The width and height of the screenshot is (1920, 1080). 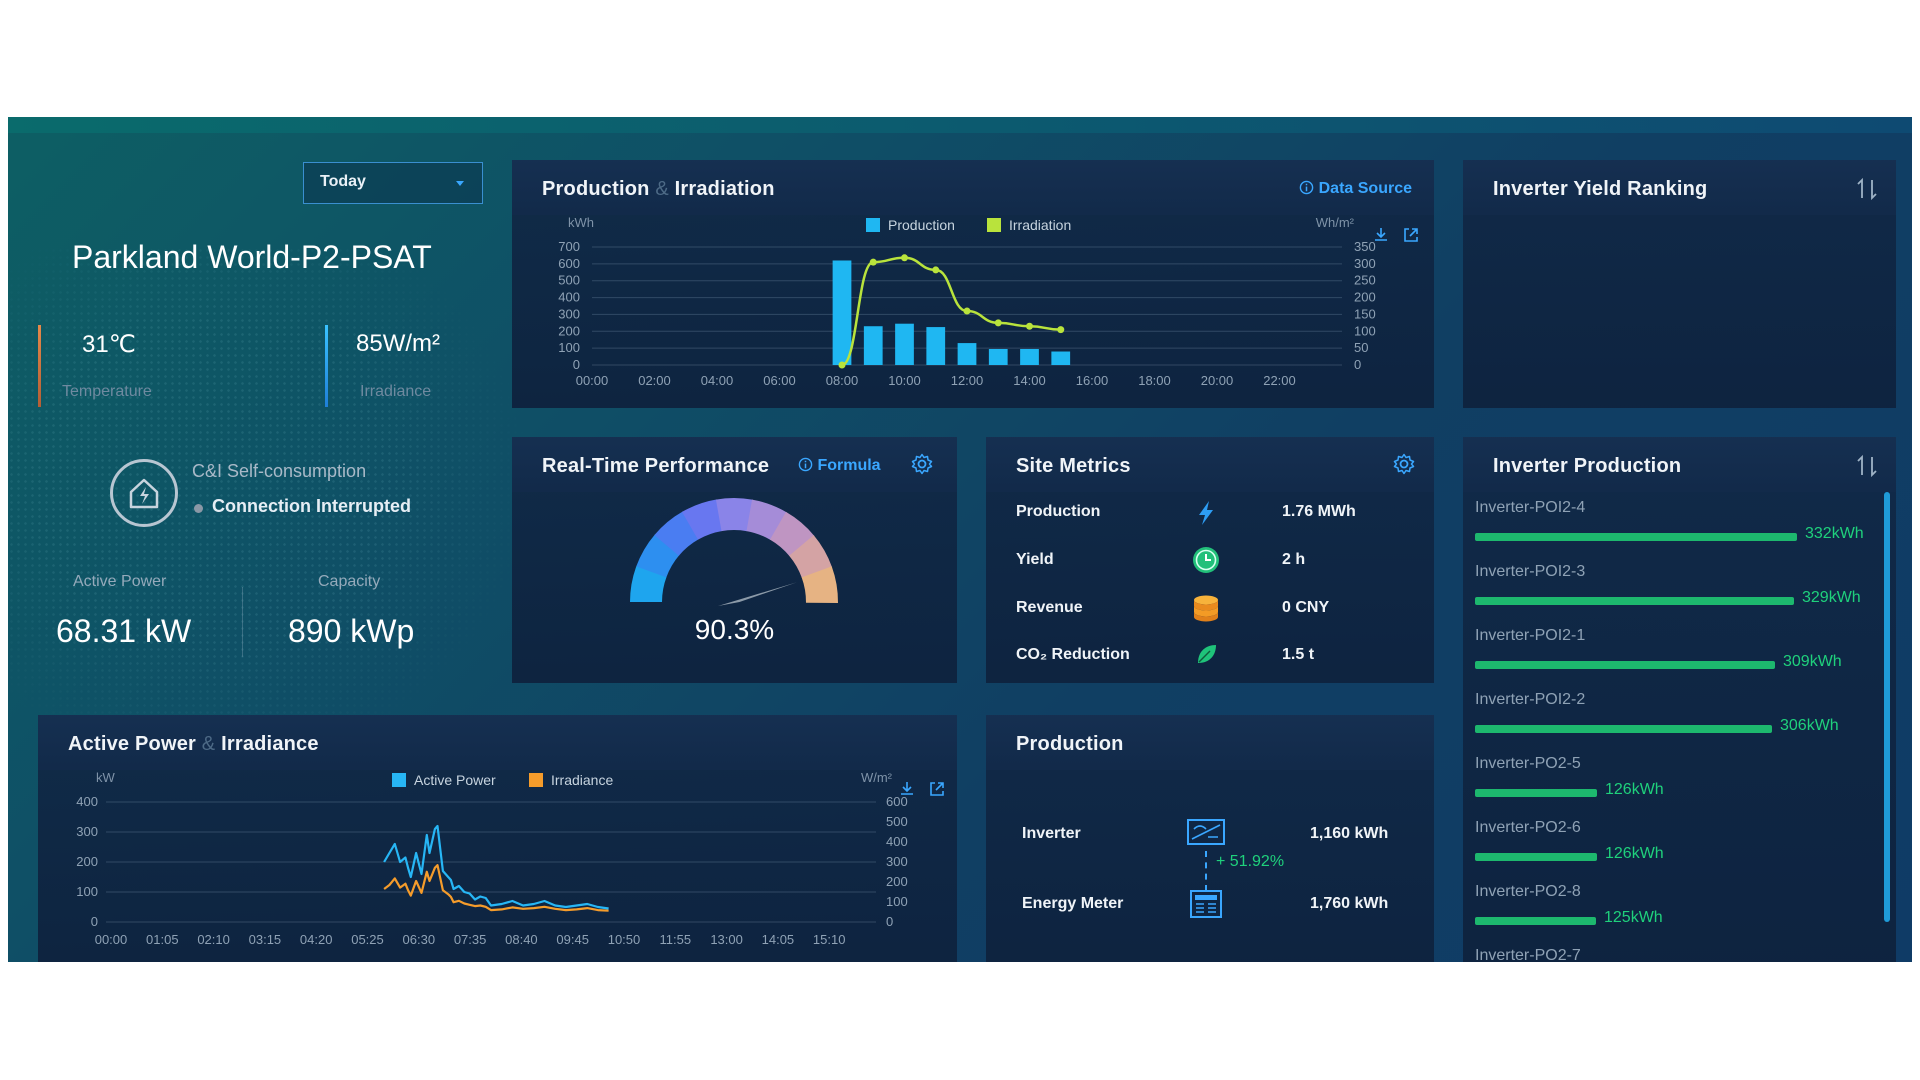 I want to click on x-tick-label: 16:00, so click(x=1092, y=380).